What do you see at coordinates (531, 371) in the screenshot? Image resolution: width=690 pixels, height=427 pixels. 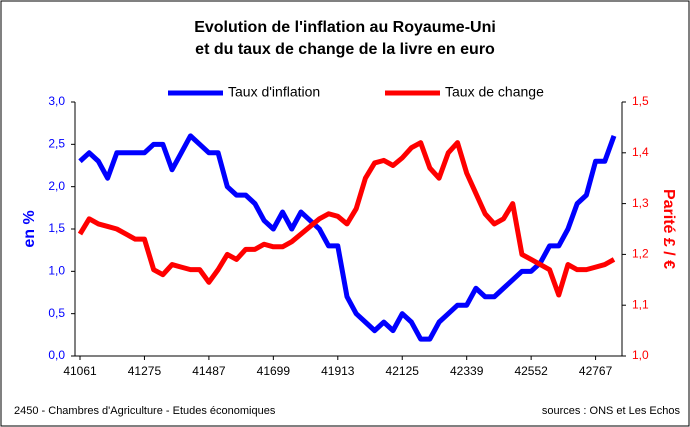 I see `x-tick-label: 42552` at bounding box center [531, 371].